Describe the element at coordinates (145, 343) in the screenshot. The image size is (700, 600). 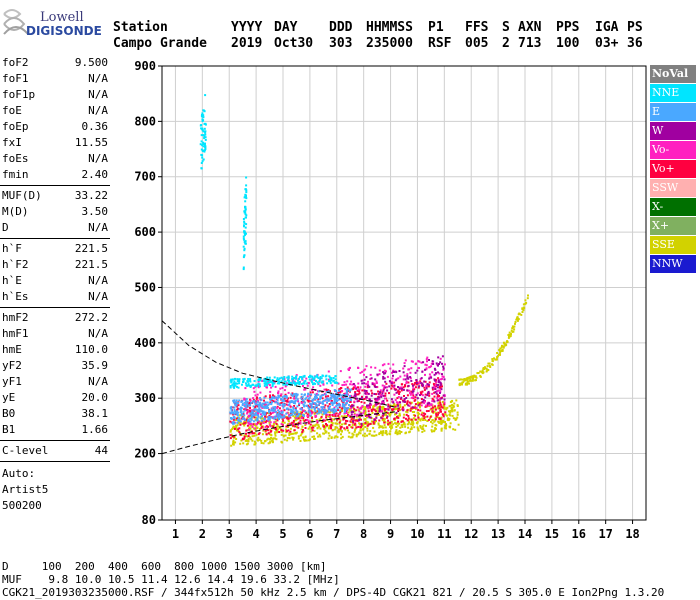
I see `y-tick-label: 400` at that location.